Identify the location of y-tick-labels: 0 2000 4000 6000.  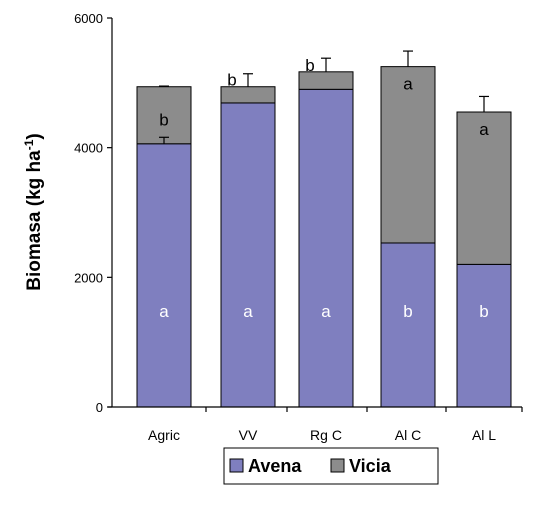
(88, 213).